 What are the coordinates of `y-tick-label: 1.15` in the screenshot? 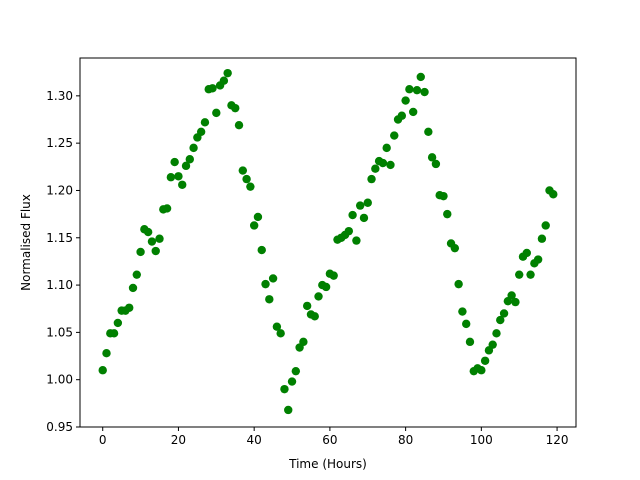 It's located at (59, 238).